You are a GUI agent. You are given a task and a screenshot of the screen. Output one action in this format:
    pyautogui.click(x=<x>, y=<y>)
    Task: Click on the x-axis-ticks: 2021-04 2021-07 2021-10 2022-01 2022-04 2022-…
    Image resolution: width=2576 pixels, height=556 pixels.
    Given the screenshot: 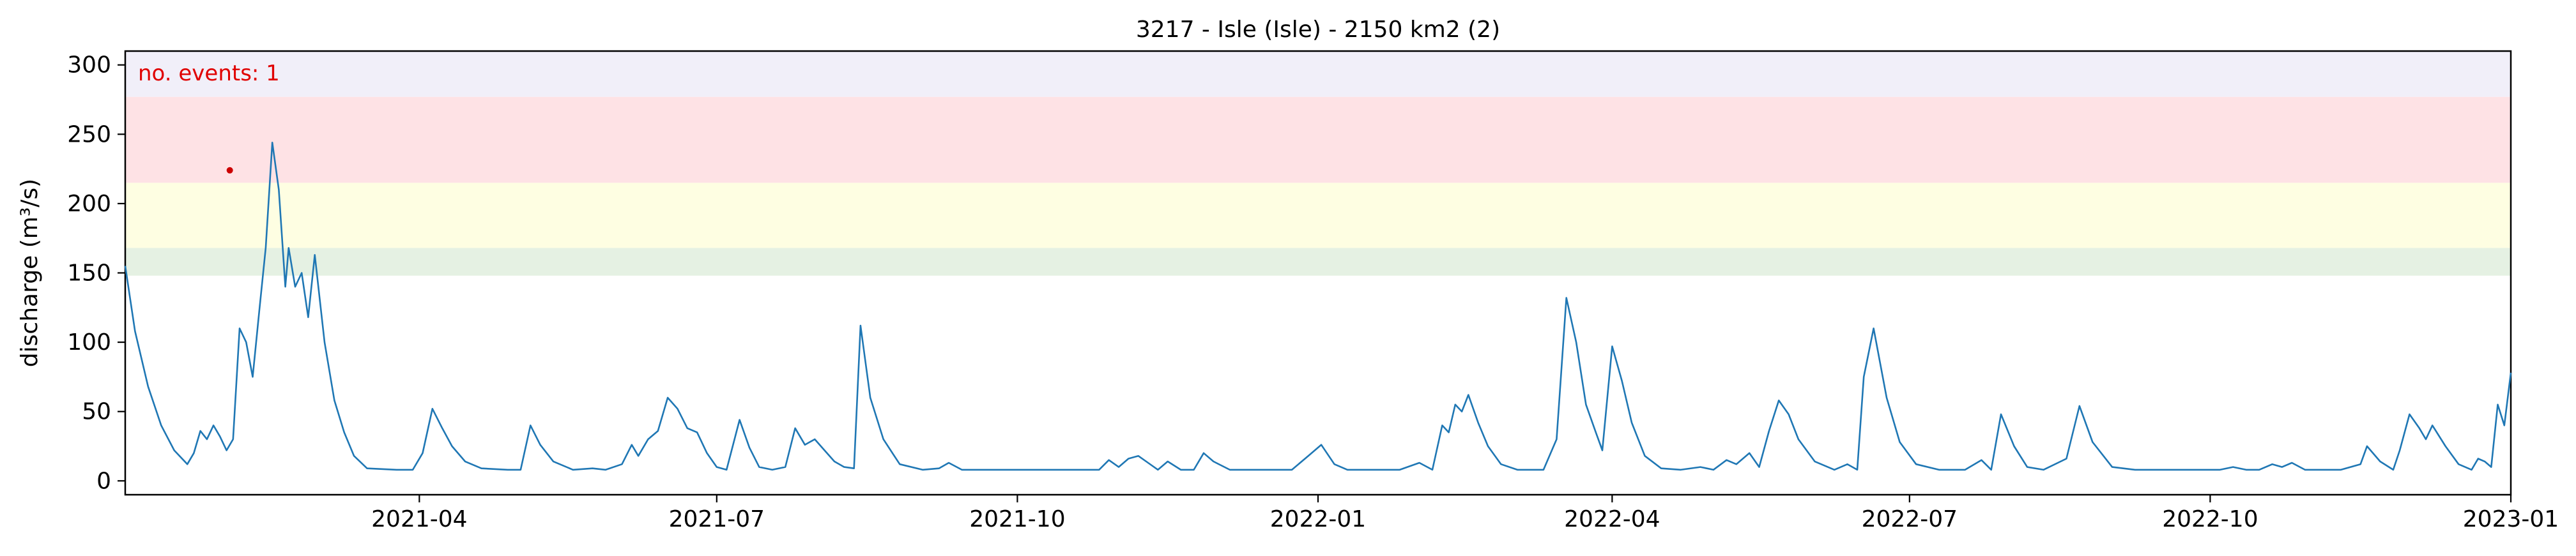 What is the action you would take?
    pyautogui.click(x=1465, y=514)
    